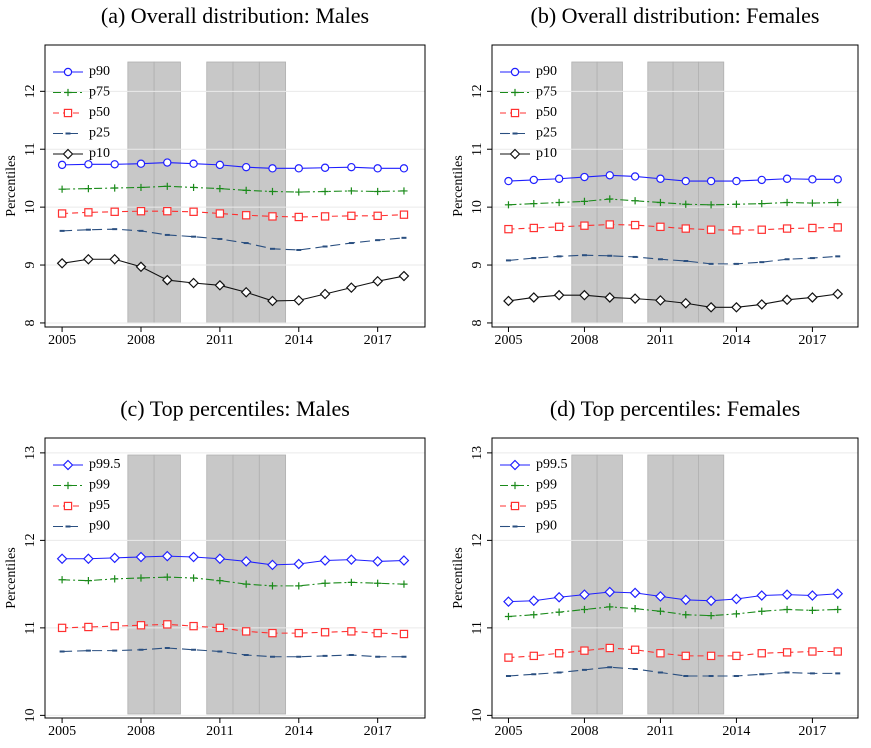  Describe the element at coordinates (99, 485) in the screenshot. I see `legend-label: p99` at that location.